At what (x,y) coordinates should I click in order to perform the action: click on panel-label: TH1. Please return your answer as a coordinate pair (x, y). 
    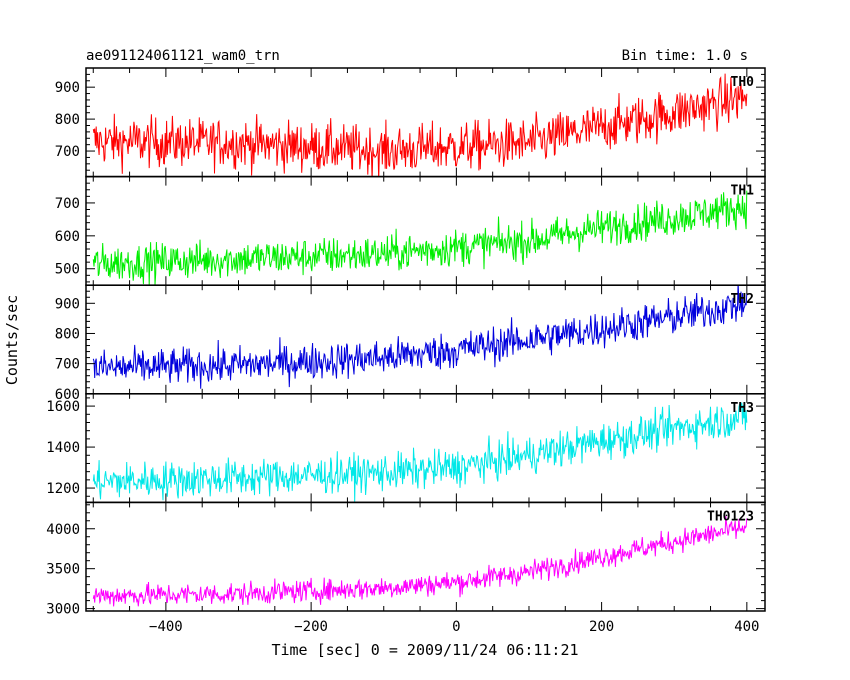
    Looking at the image, I should click on (743, 191).